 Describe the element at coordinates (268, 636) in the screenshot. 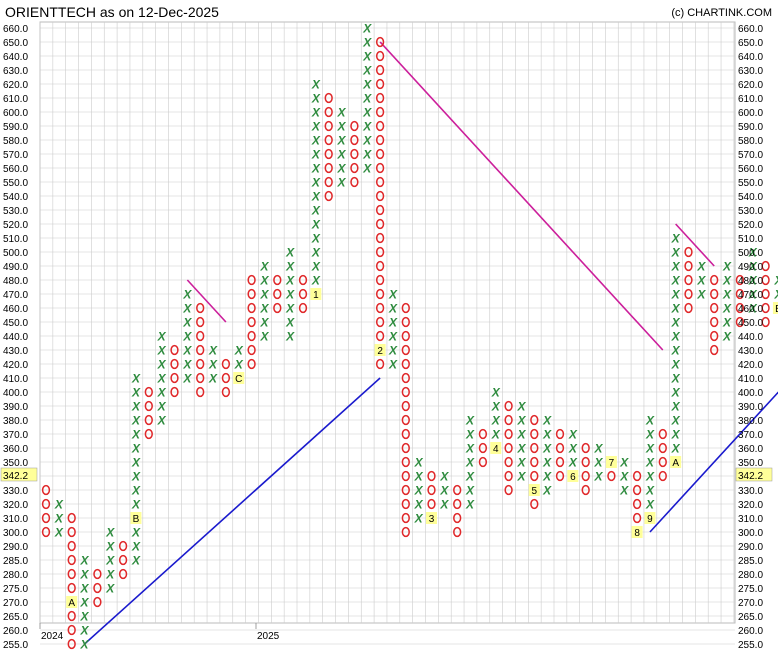

I see `x-tick-label: 2025` at that location.